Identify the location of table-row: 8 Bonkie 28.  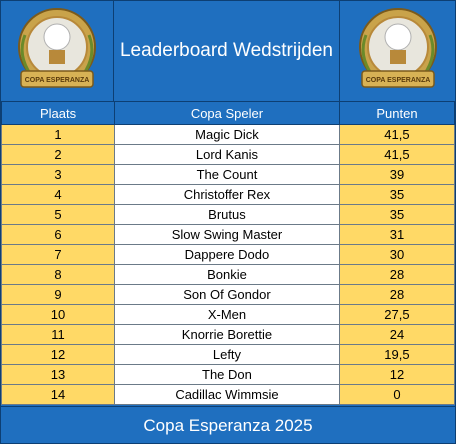
(228, 274).